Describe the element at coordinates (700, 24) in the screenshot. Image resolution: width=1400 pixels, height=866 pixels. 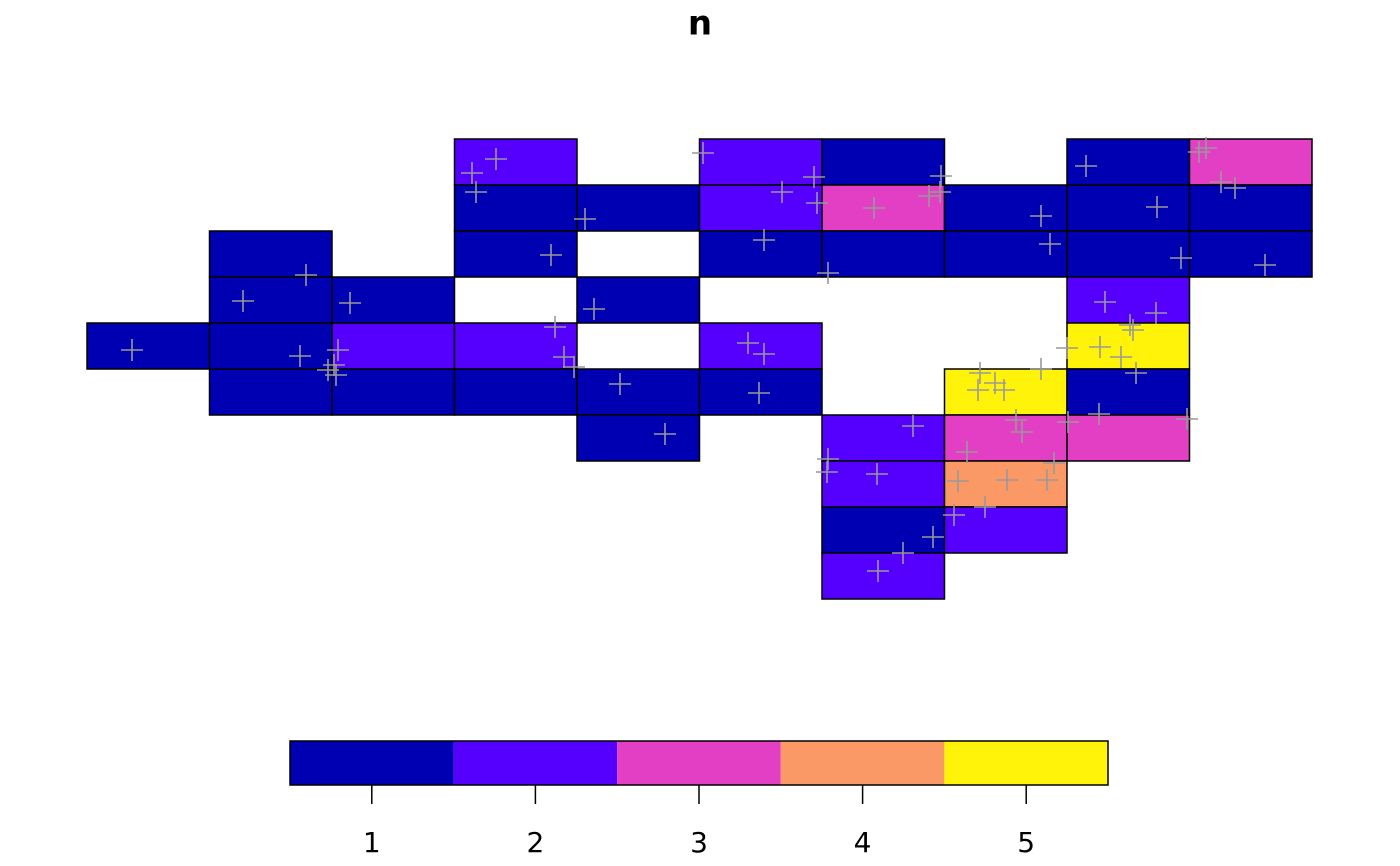
I see `chart-title: n` at that location.